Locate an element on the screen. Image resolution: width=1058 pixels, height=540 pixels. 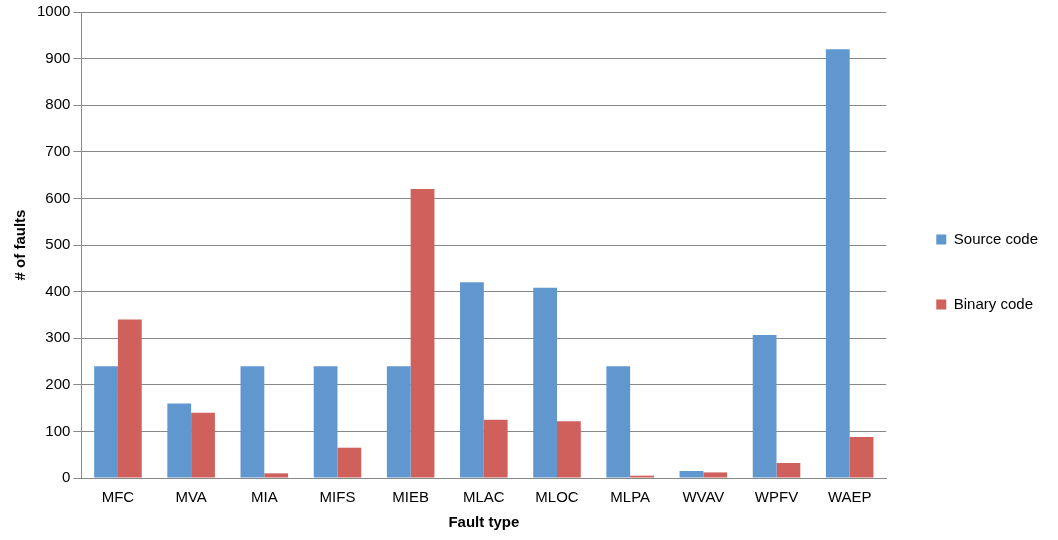
legend-label: Binary code is located at coordinates (993, 303).